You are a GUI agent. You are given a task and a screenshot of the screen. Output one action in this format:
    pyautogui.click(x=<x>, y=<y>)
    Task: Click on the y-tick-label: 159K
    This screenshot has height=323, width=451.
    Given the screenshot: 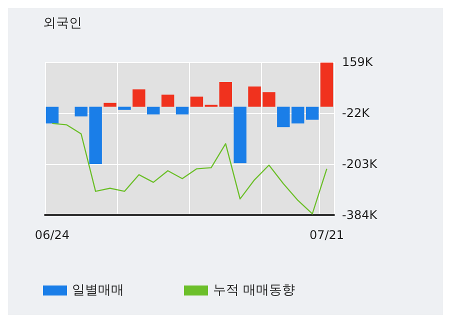 What is the action you would take?
    pyautogui.click(x=358, y=62)
    